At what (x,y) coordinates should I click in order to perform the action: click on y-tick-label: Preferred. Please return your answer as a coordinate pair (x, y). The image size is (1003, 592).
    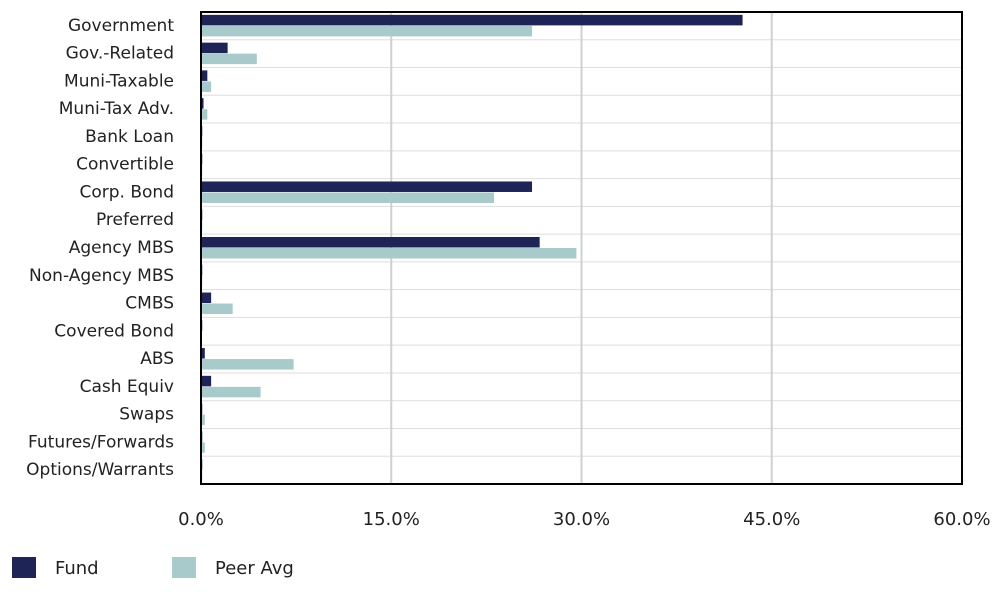
    Looking at the image, I should click on (135, 220).